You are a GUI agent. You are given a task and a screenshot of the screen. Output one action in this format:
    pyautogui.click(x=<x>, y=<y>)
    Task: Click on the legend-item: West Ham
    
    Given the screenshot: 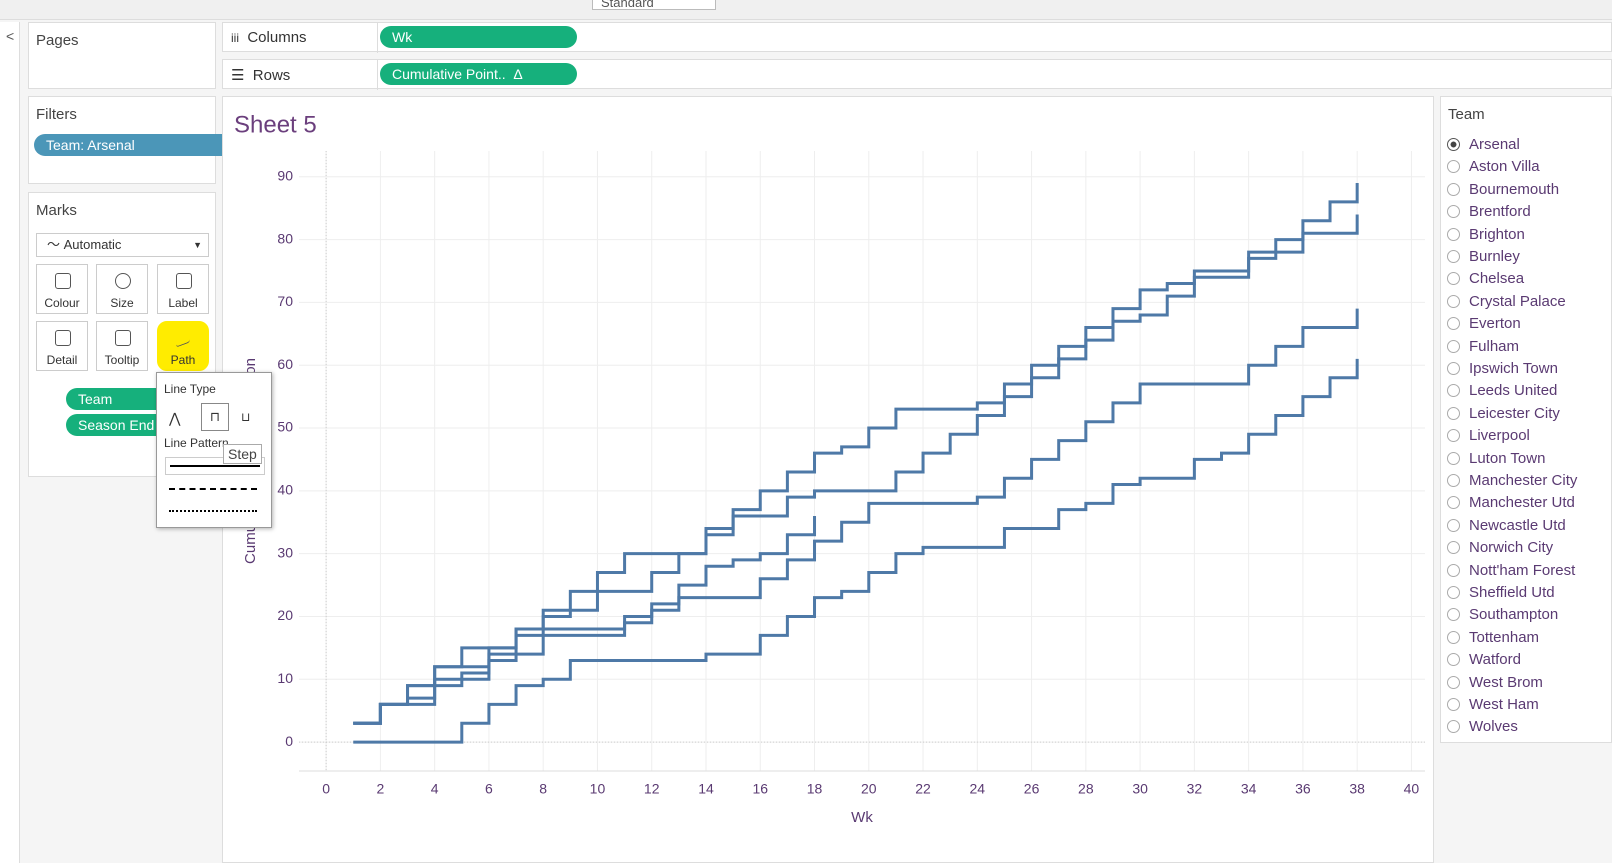 What is the action you would take?
    pyautogui.click(x=1493, y=704)
    